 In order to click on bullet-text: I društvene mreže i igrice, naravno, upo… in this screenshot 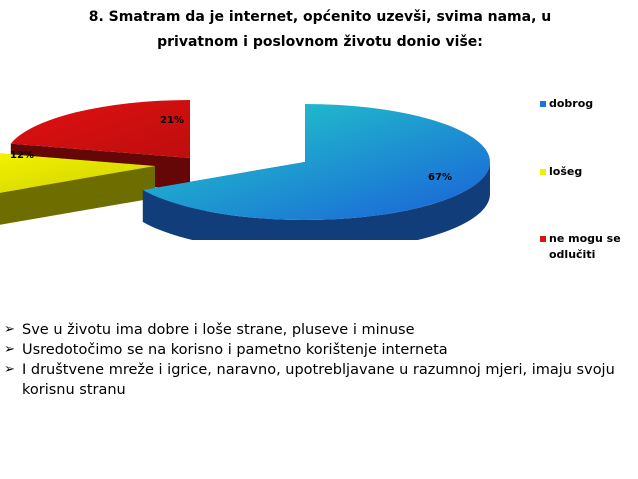, I will do `click(318, 380)`.